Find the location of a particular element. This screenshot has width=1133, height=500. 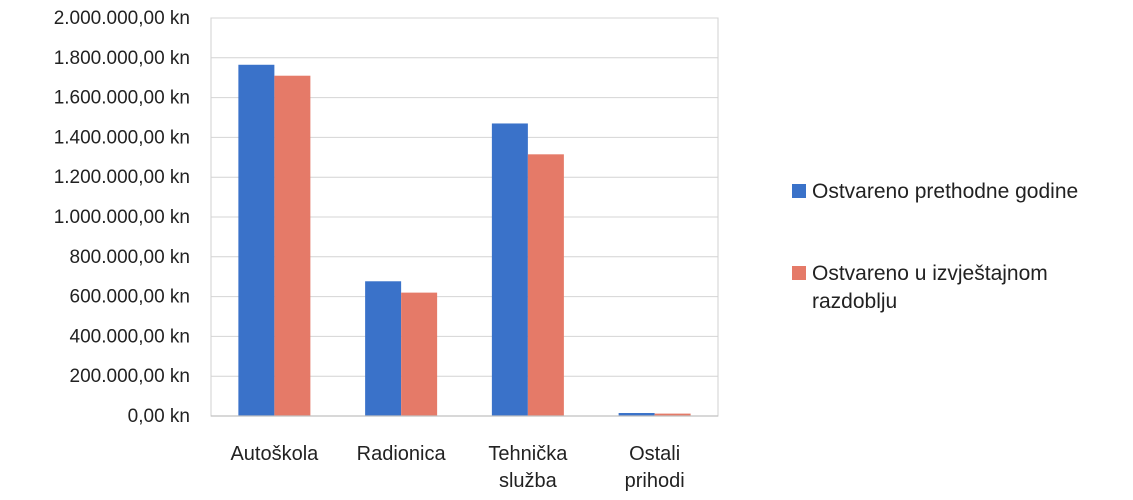

y-tick-label: 1.200.000,00 kn is located at coordinates (122, 177).